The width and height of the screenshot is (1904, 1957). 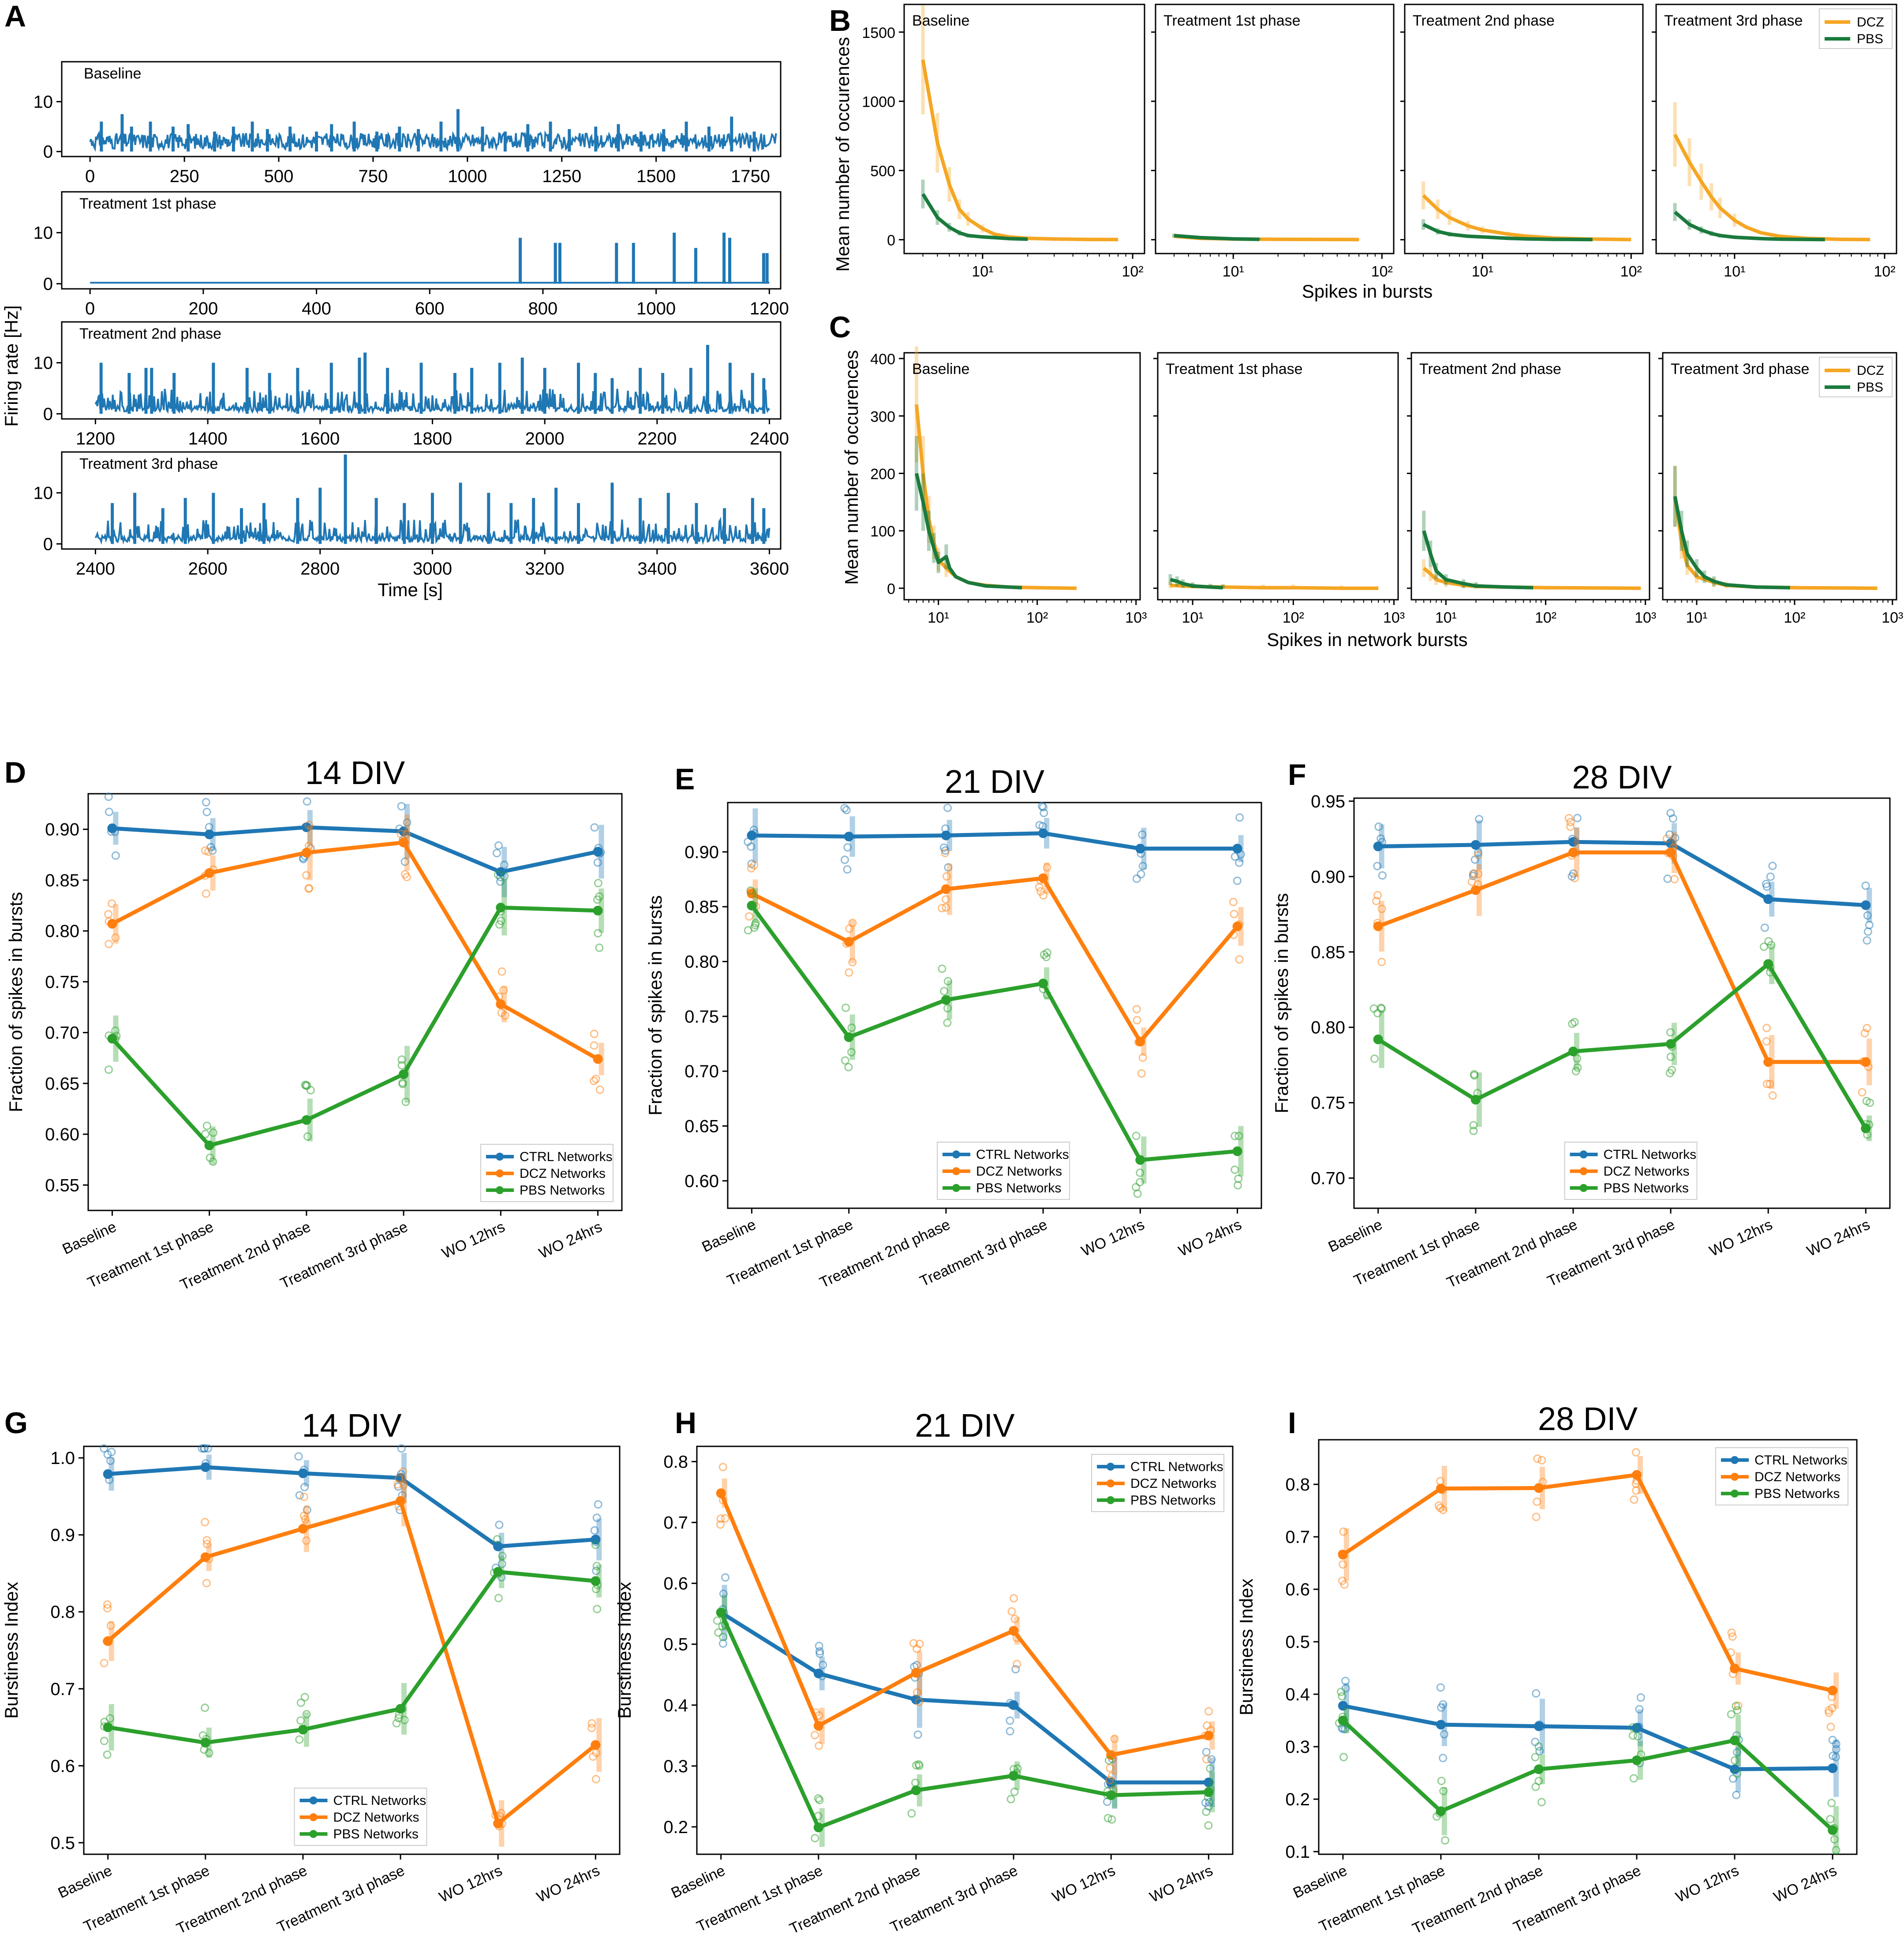 What do you see at coordinates (96, 439) in the screenshot?
I see `xtick-label: 1200` at bounding box center [96, 439].